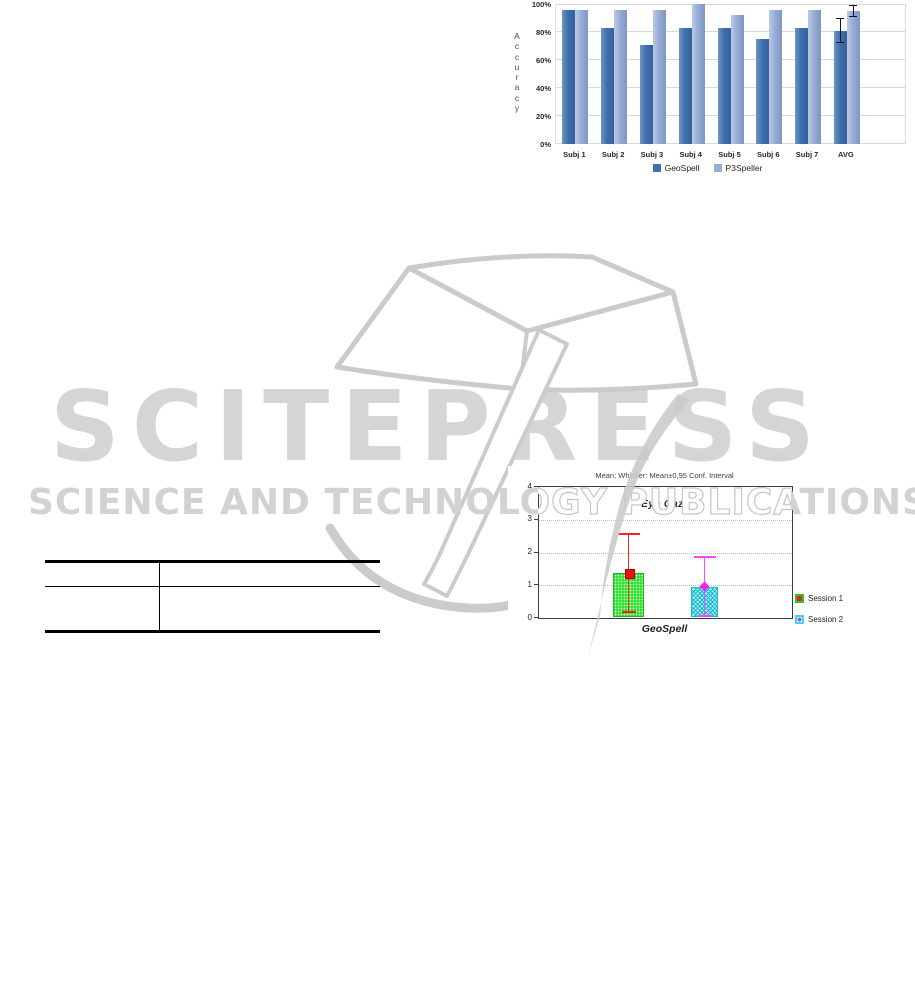 This screenshot has height=998, width=915. I want to click on x-tick-label: AVG, so click(845, 154).